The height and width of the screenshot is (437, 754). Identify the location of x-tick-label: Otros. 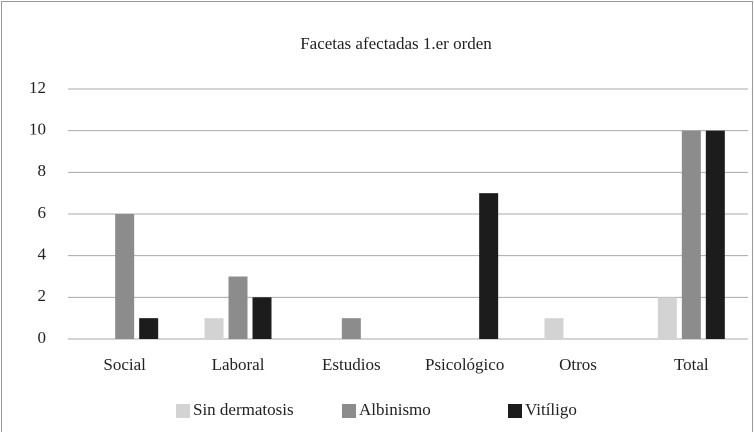
(578, 364).